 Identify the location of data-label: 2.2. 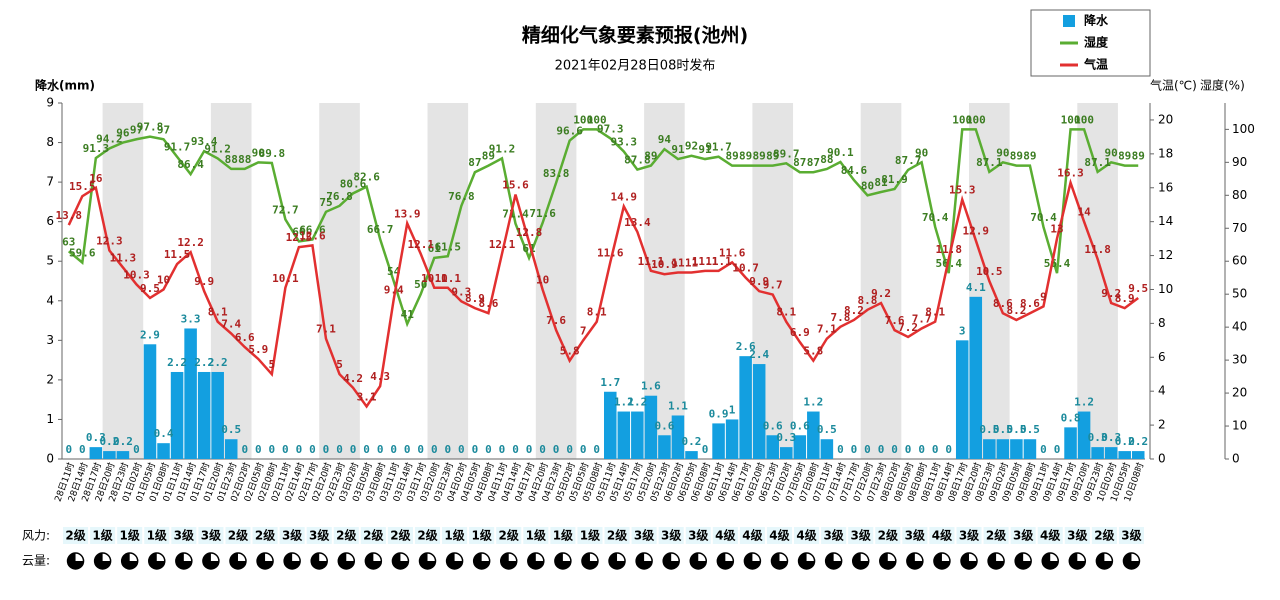
(218, 362).